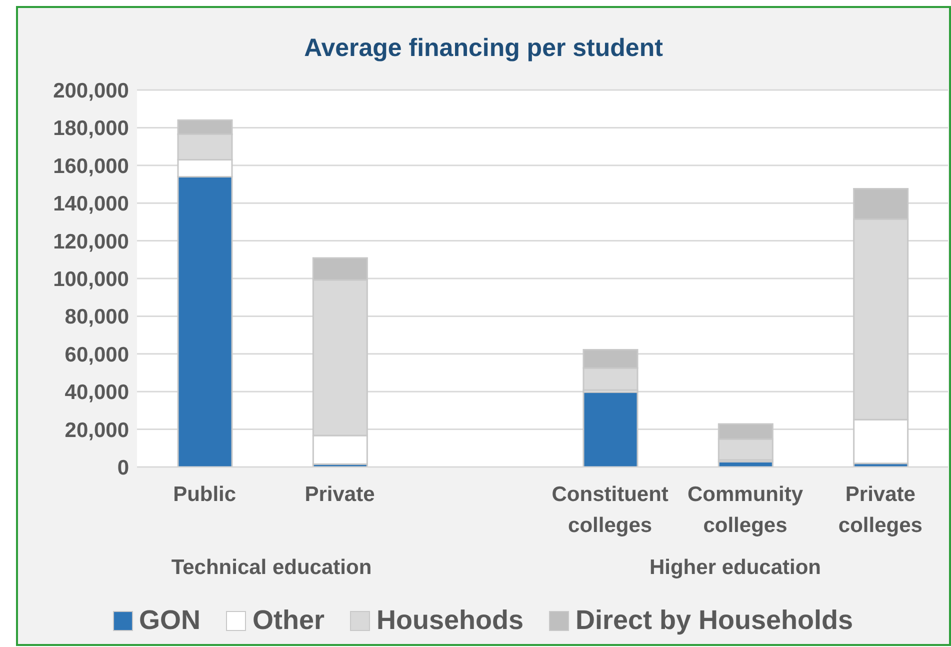 The width and height of the screenshot is (951, 647). I want to click on text: Technical education, so click(271, 568).